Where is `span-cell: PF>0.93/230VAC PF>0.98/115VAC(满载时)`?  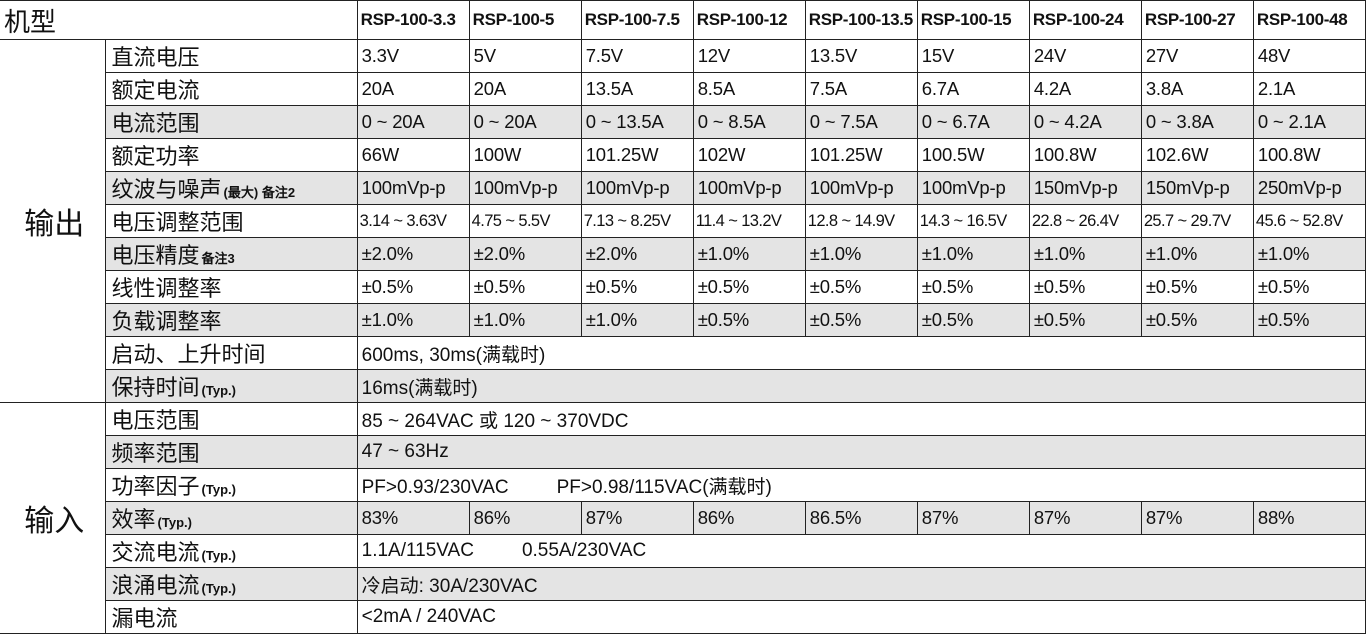
span-cell: PF>0.93/230VAC PF>0.98/115VAC(满载时) is located at coordinates (861, 485).